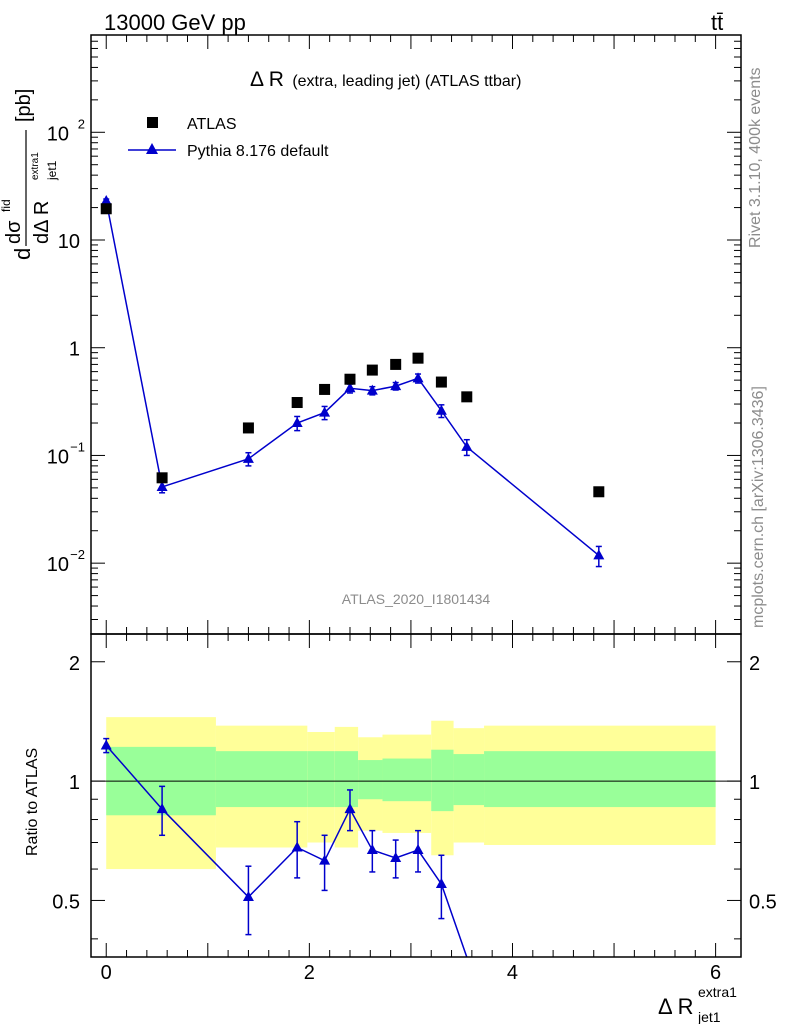 This screenshot has width=786, height=1024. What do you see at coordinates (32, 802) in the screenshot?
I see `y-axis-label-ratio: Ratio to ATLAS` at bounding box center [32, 802].